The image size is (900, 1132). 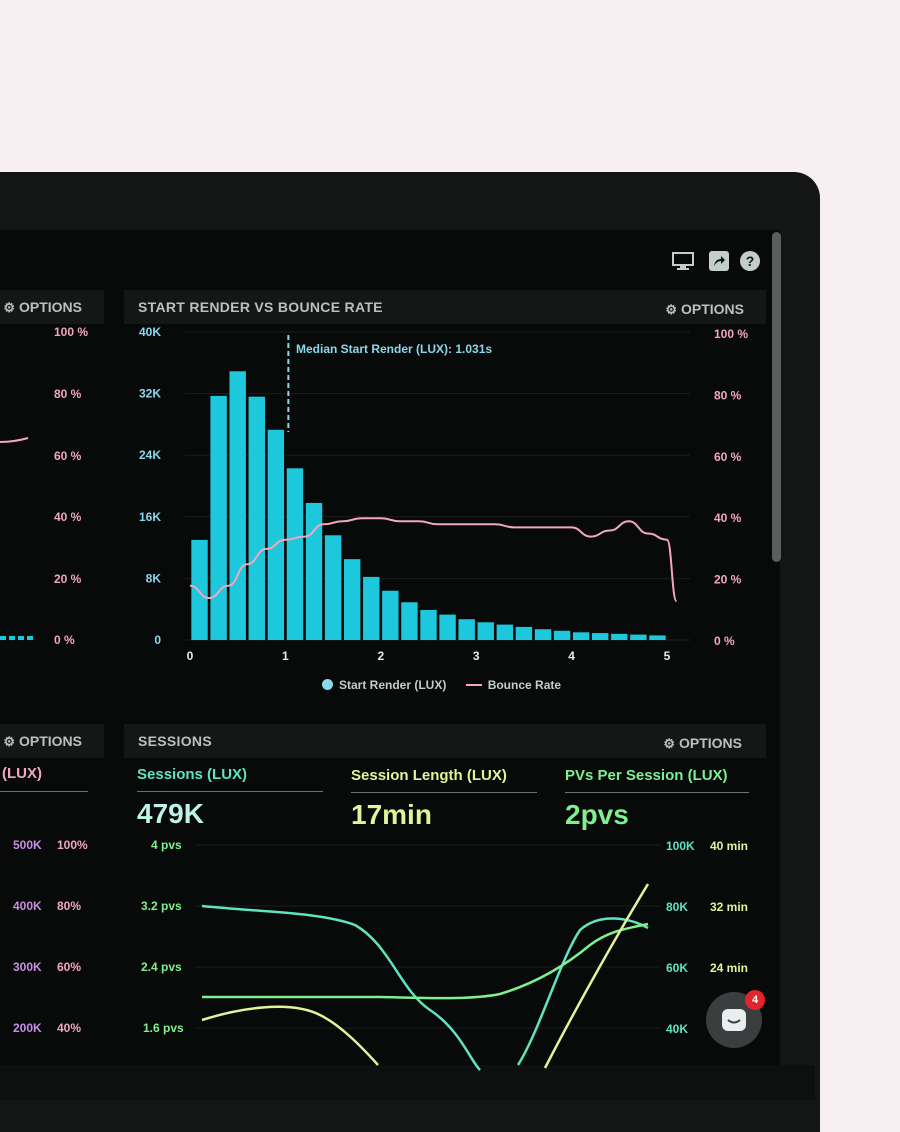 I want to click on left-bottom-heading: (LUX), so click(x=22, y=773).